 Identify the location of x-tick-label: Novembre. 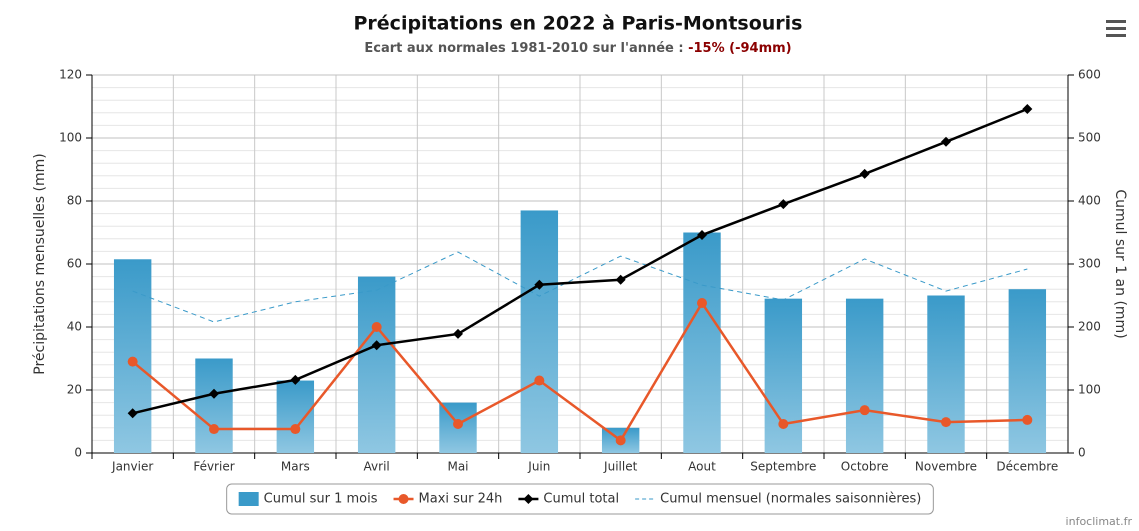
(946, 467).